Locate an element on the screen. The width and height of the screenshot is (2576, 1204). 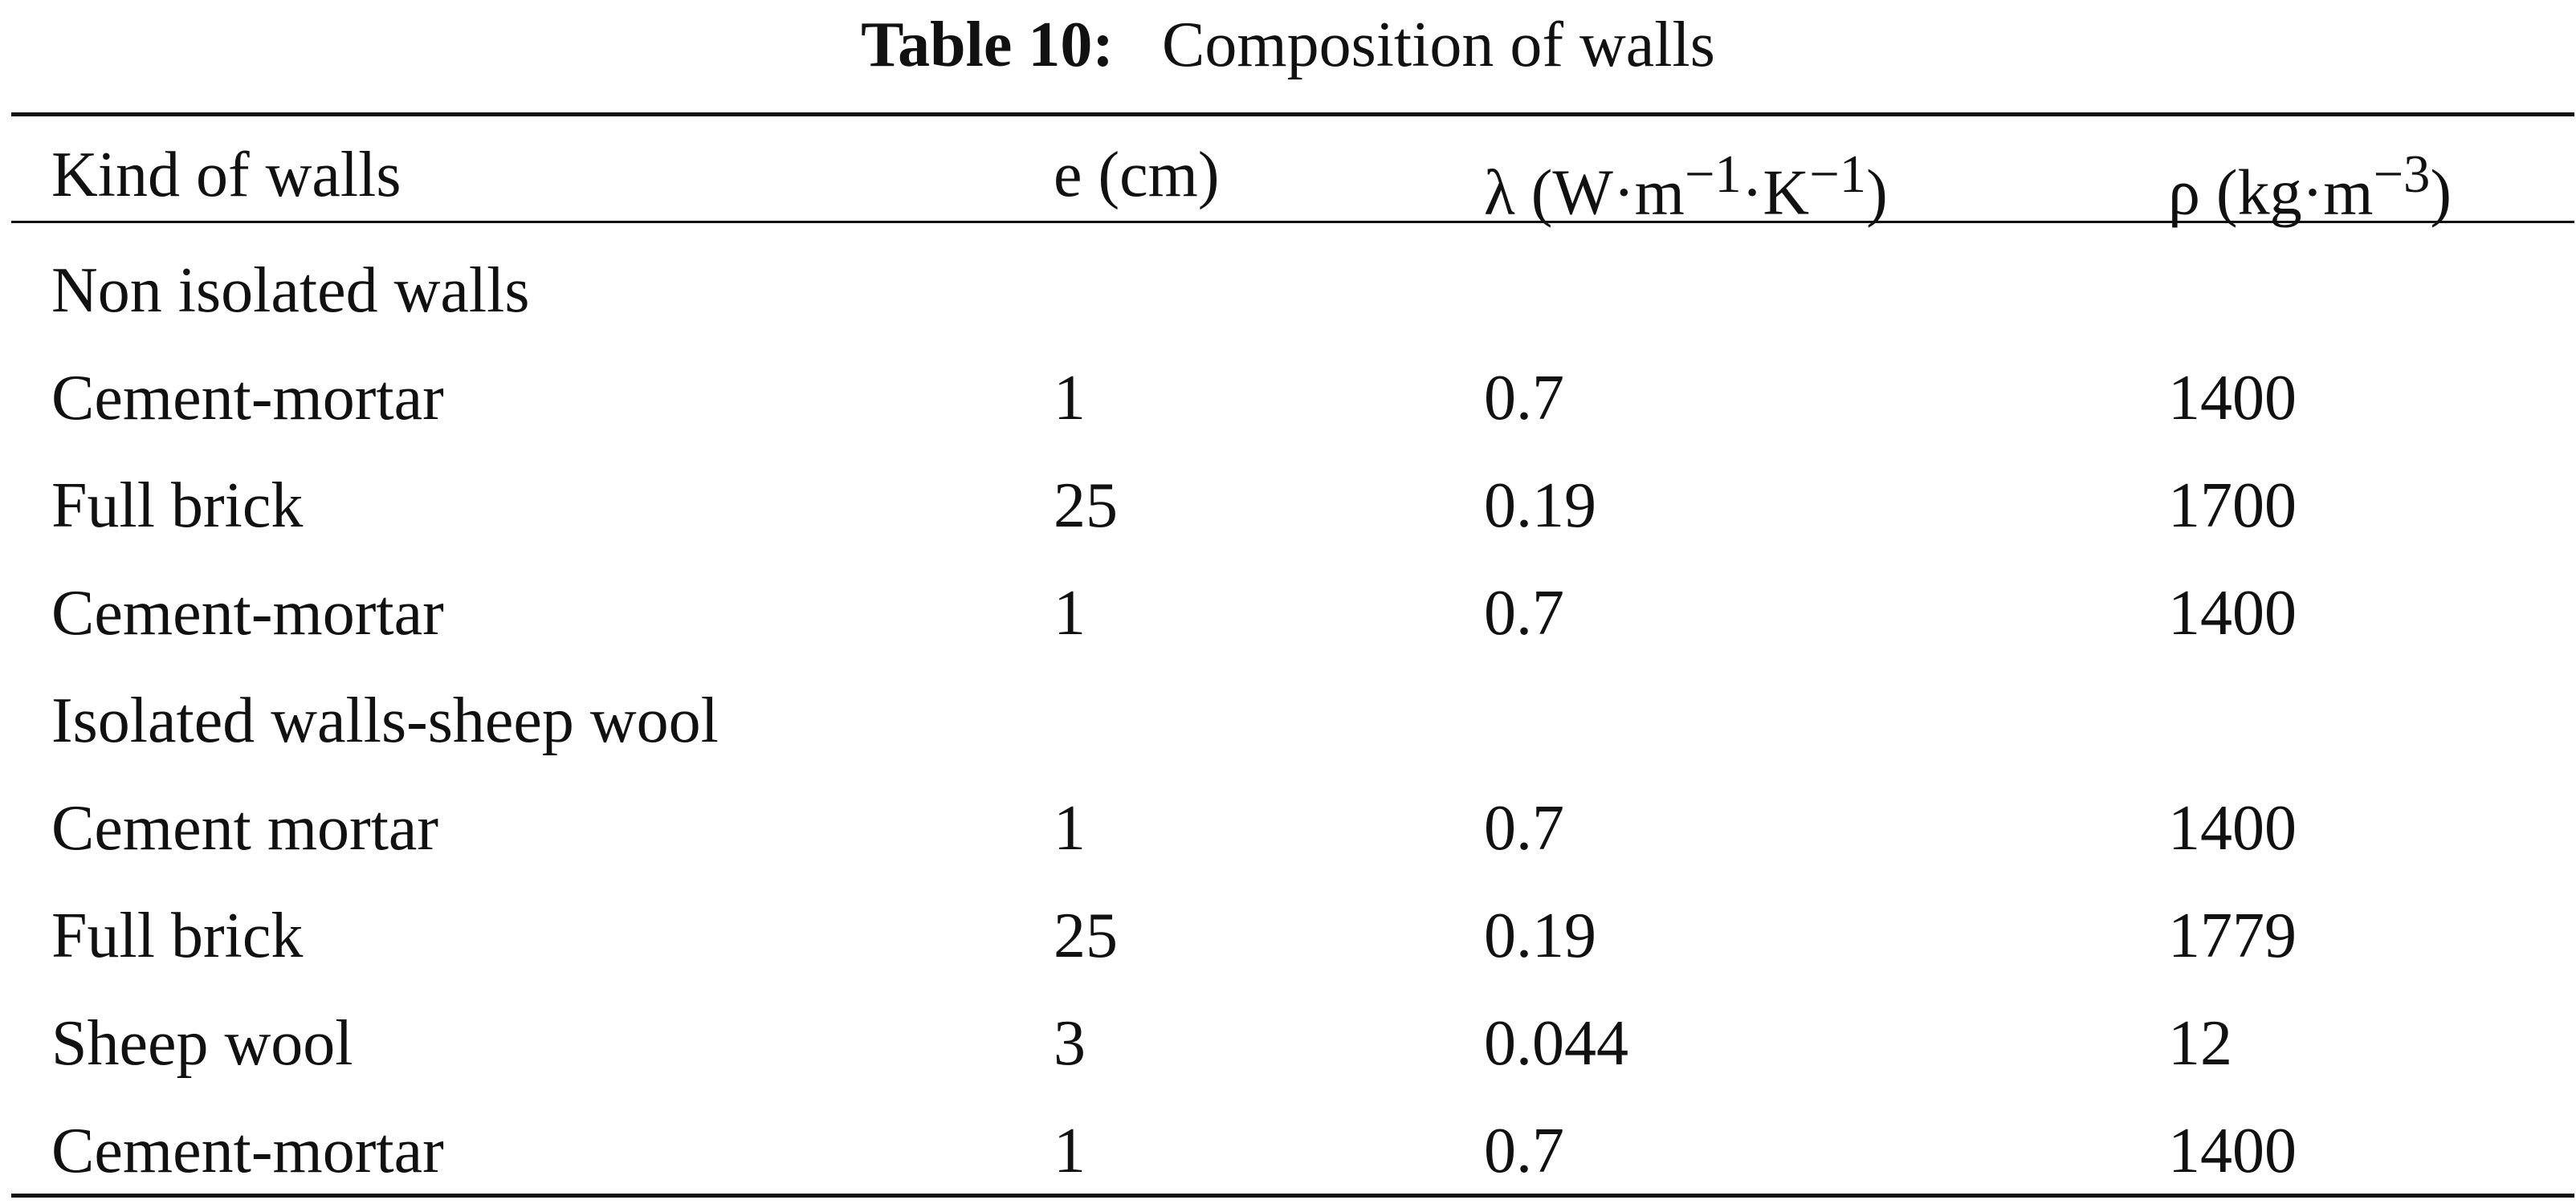
table-top-rule is located at coordinates (1292, 114).